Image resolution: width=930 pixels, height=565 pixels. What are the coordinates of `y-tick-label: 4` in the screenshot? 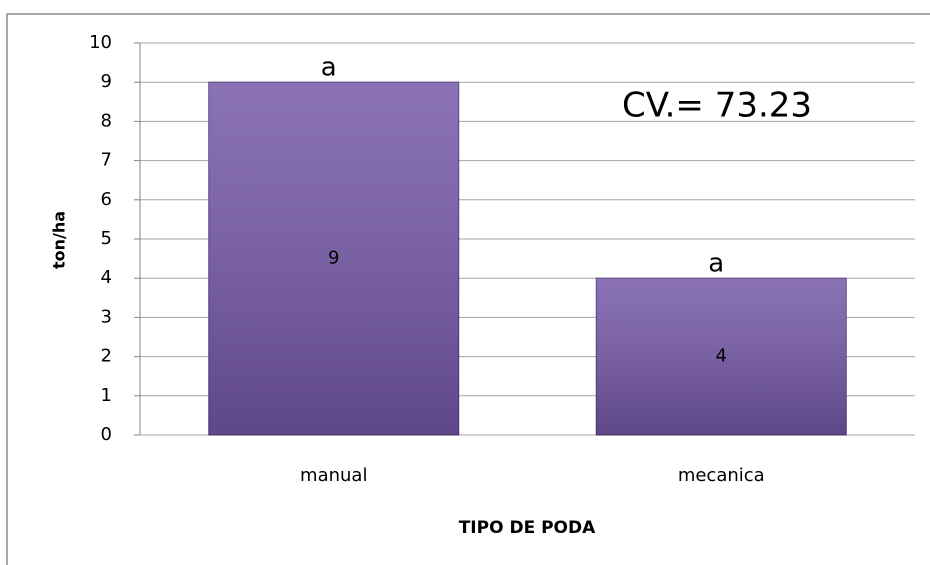 It's located at (106, 277).